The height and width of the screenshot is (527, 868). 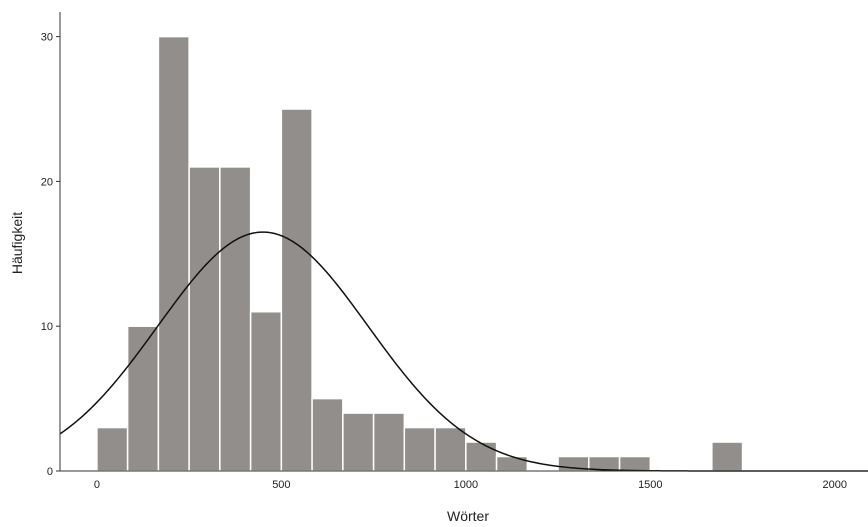 What do you see at coordinates (17, 243) in the screenshot?
I see `y-axis-title: Häufigkeit` at bounding box center [17, 243].